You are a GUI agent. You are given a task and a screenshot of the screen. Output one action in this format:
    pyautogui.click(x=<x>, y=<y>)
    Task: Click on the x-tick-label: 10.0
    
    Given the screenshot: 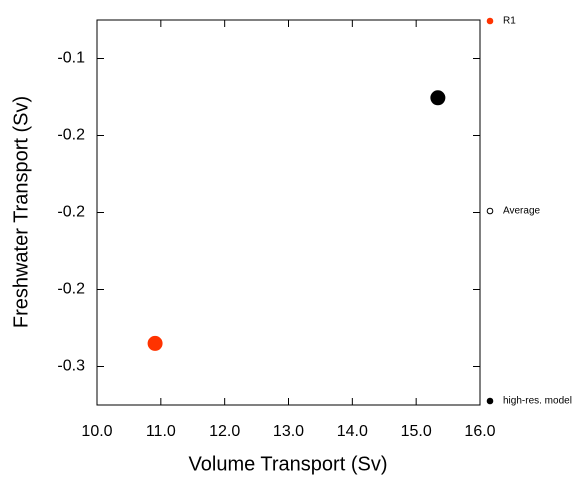 What is the action you would take?
    pyautogui.click(x=96, y=431)
    